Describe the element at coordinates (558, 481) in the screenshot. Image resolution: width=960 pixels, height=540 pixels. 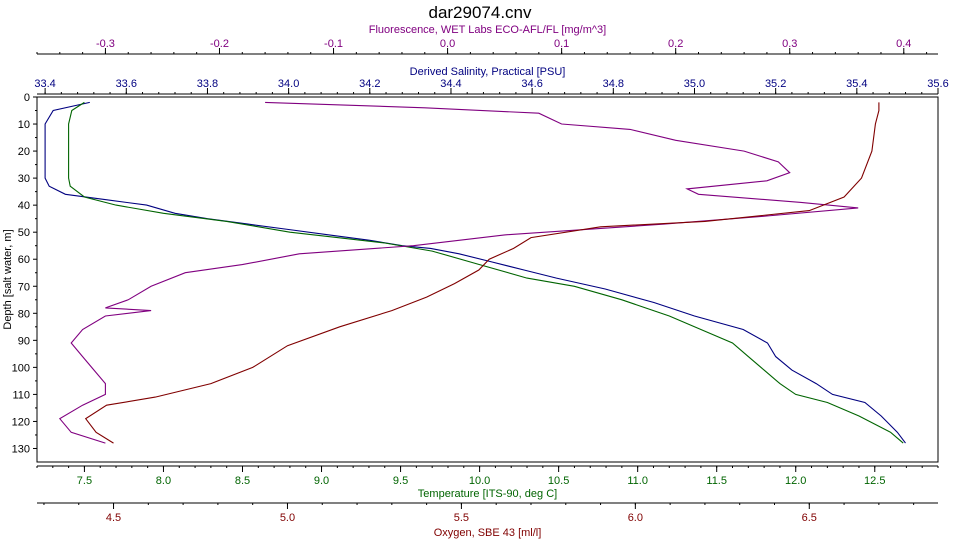
I see `temperature-tick-label: 10.5` at that location.